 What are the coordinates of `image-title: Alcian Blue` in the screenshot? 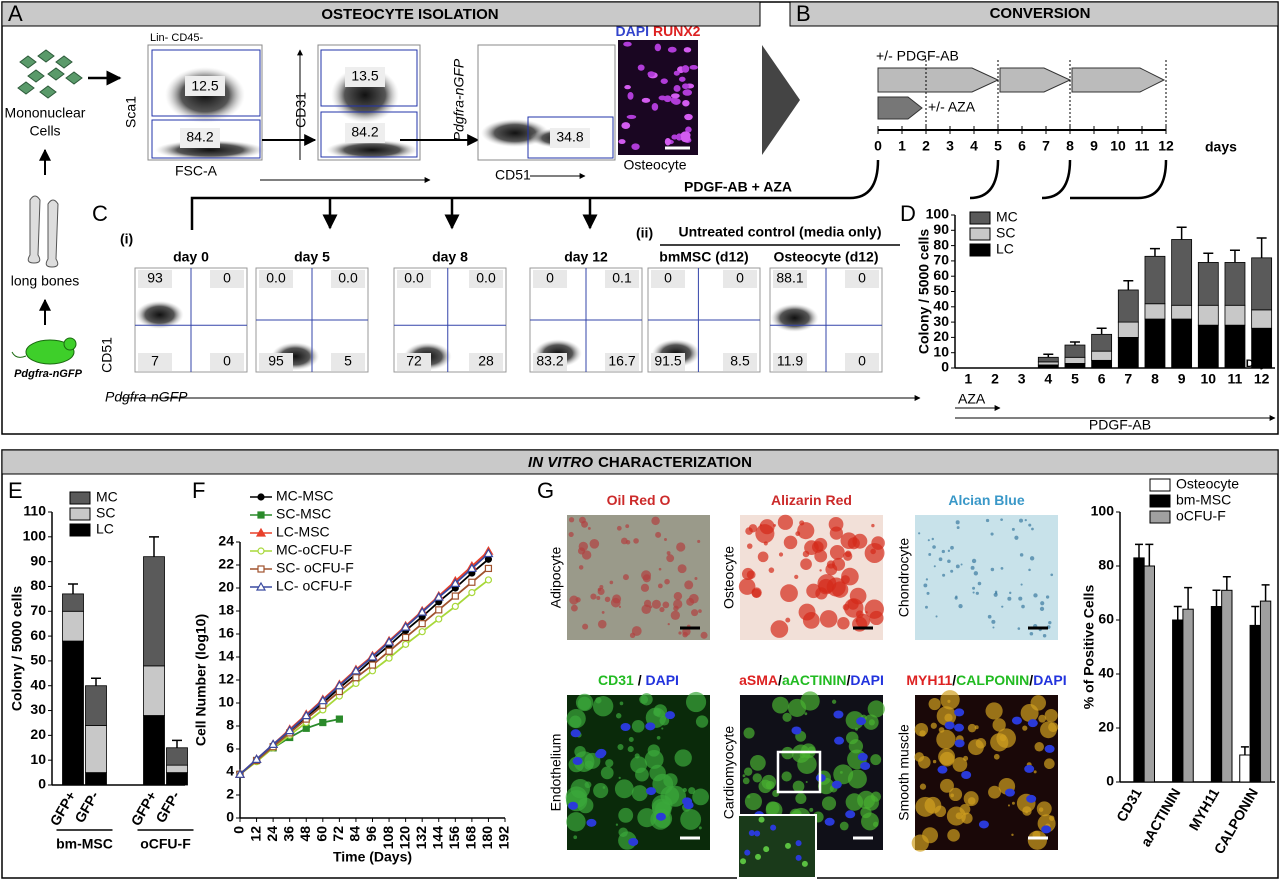 It's located at (986, 500).